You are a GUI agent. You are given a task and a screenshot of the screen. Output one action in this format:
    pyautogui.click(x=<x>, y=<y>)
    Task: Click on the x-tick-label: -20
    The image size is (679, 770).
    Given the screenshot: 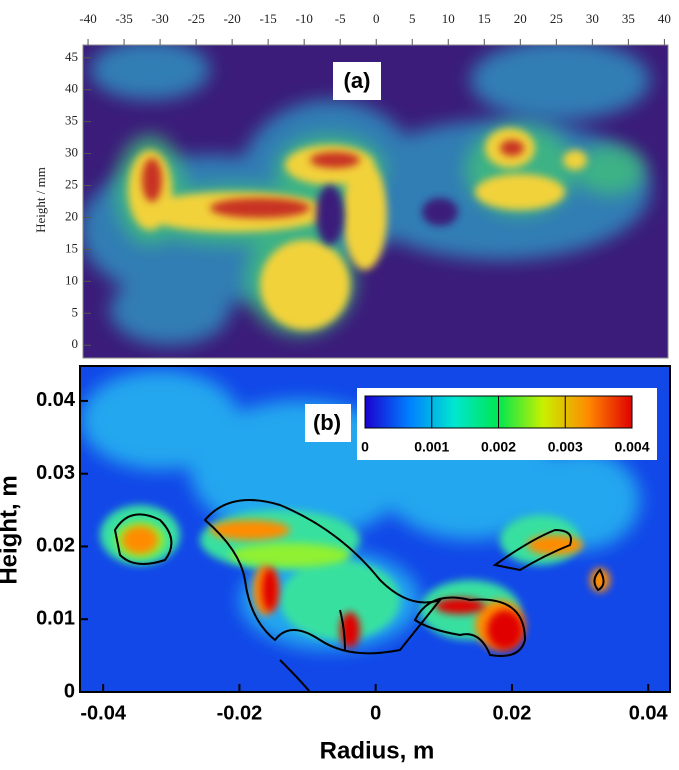 What is the action you would take?
    pyautogui.click(x=231, y=18)
    